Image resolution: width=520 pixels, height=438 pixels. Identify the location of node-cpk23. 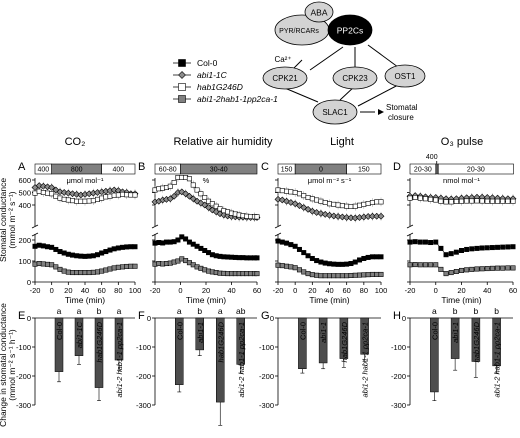
(355, 78).